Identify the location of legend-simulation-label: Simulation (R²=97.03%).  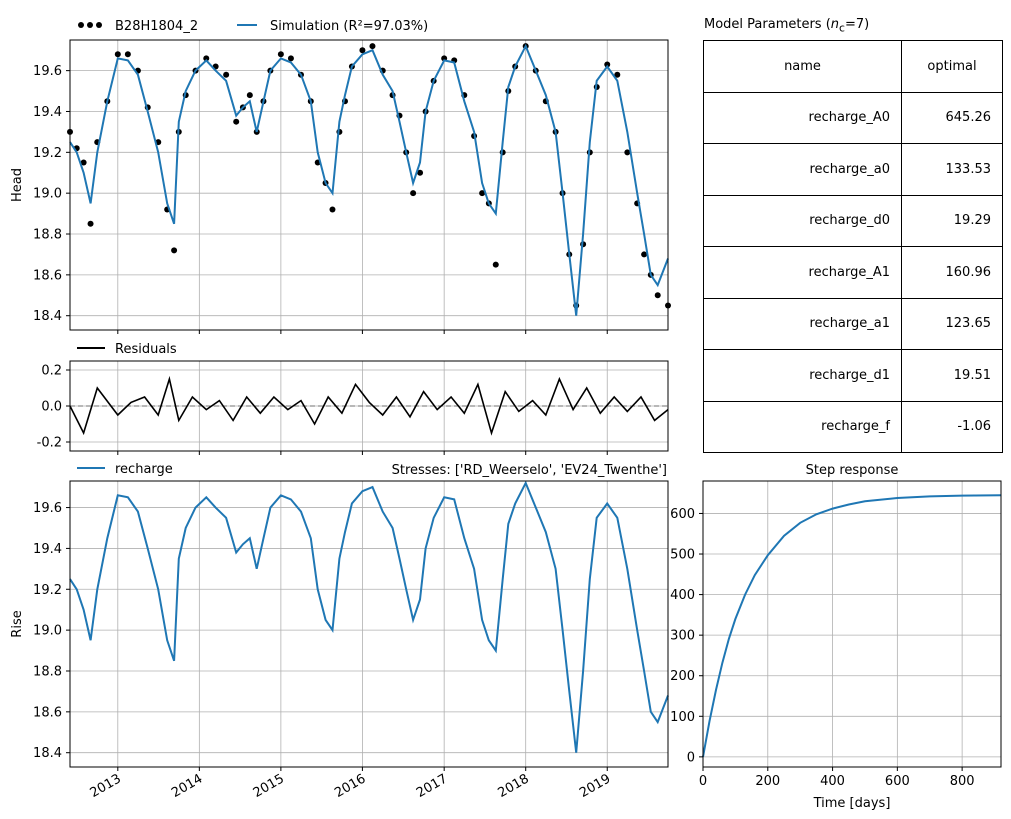
(349, 26).